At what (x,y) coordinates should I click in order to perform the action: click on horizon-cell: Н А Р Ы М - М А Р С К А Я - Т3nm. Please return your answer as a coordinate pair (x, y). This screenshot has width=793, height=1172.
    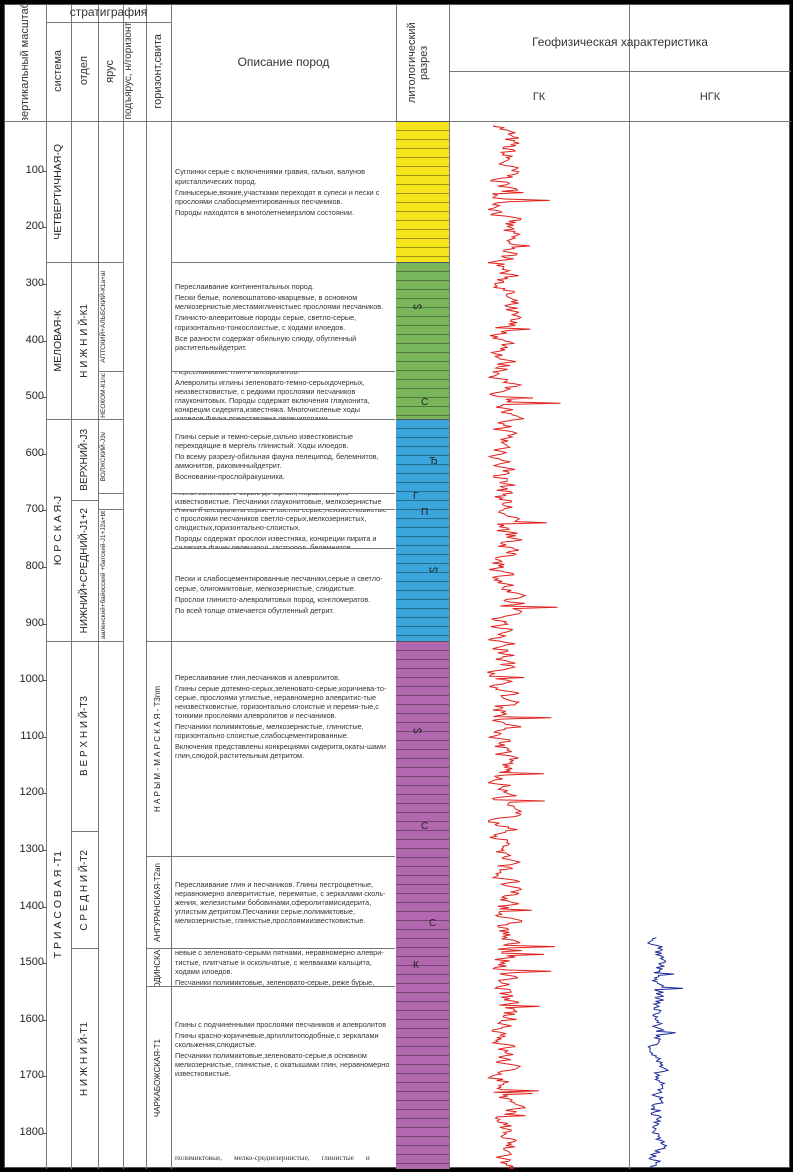
    Looking at the image, I should click on (158, 748).